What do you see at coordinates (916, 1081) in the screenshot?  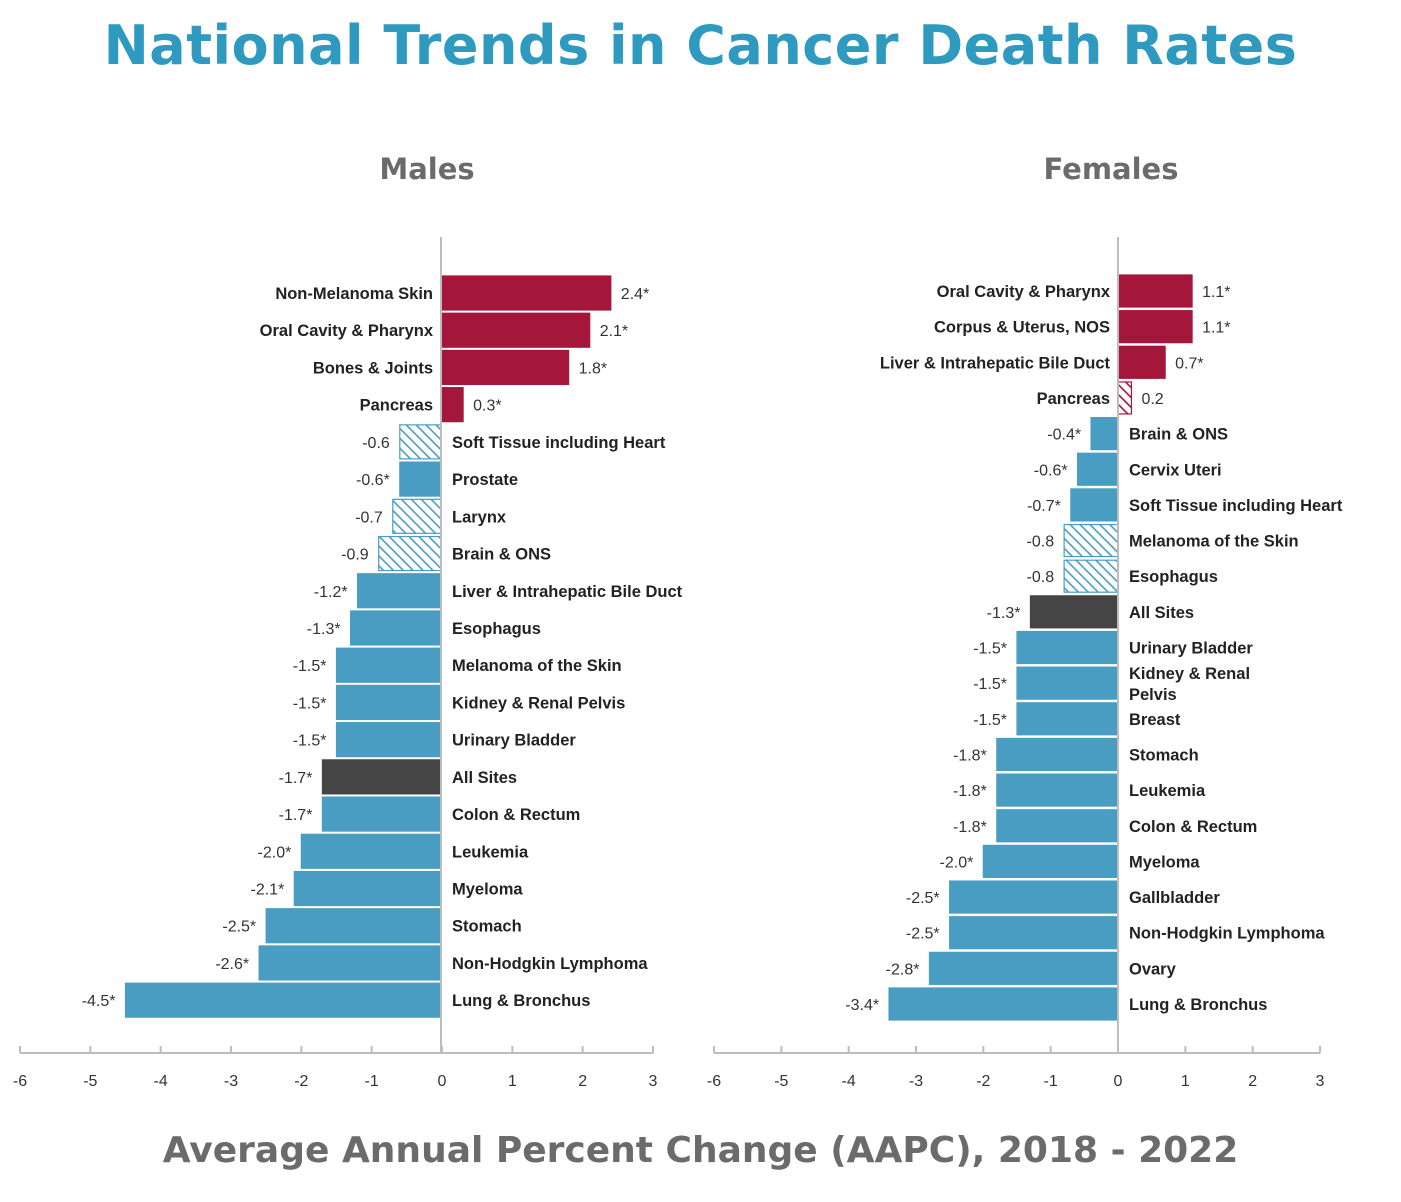 I see `females-x-tick-label: -3` at bounding box center [916, 1081].